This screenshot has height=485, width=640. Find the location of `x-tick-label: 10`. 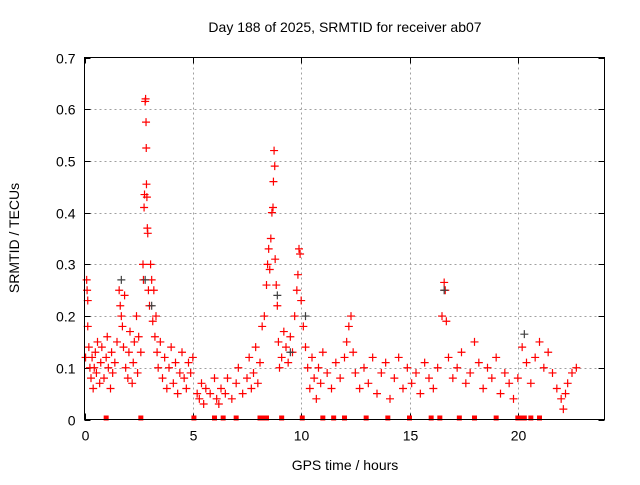

x-tick-label: 10 is located at coordinates (302, 436).